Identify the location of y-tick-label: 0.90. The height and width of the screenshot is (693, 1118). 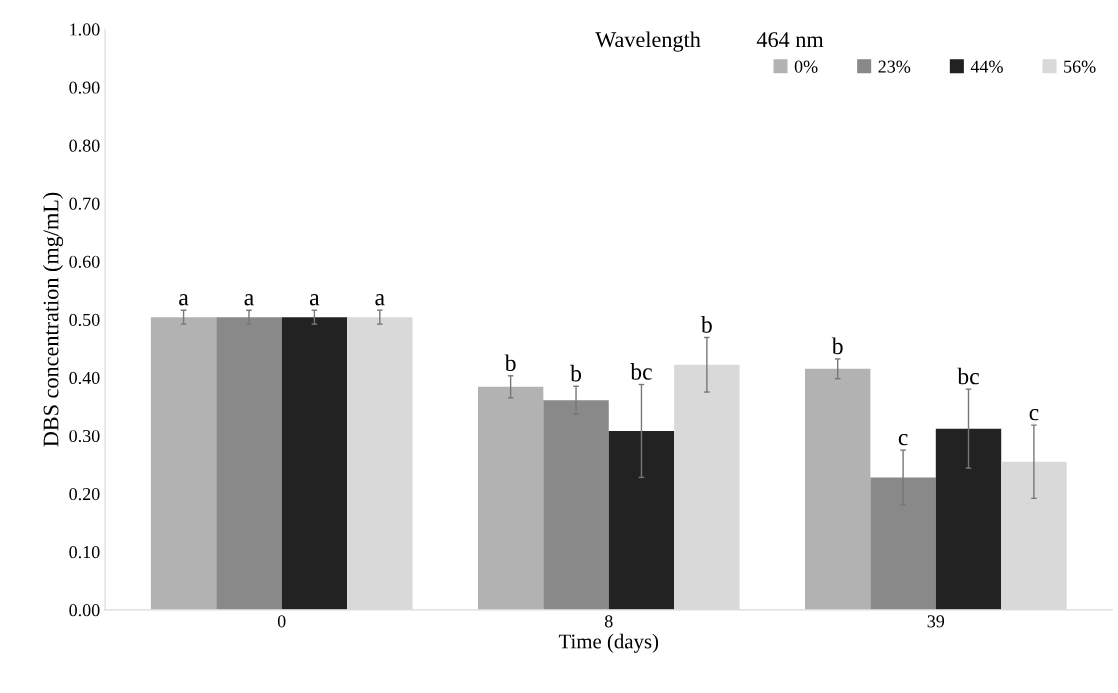
(84, 87).